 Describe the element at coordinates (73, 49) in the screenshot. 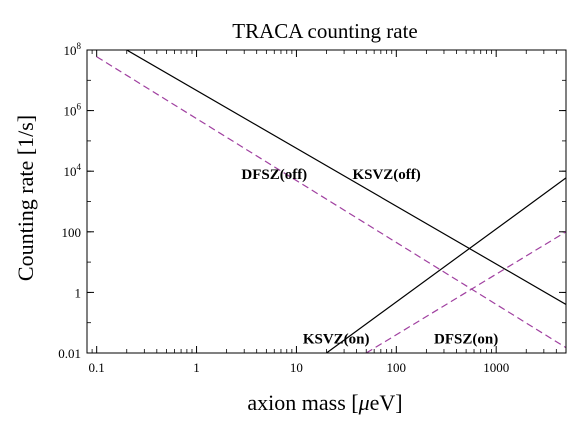

I see `y-tick-label: 10⁸` at that location.